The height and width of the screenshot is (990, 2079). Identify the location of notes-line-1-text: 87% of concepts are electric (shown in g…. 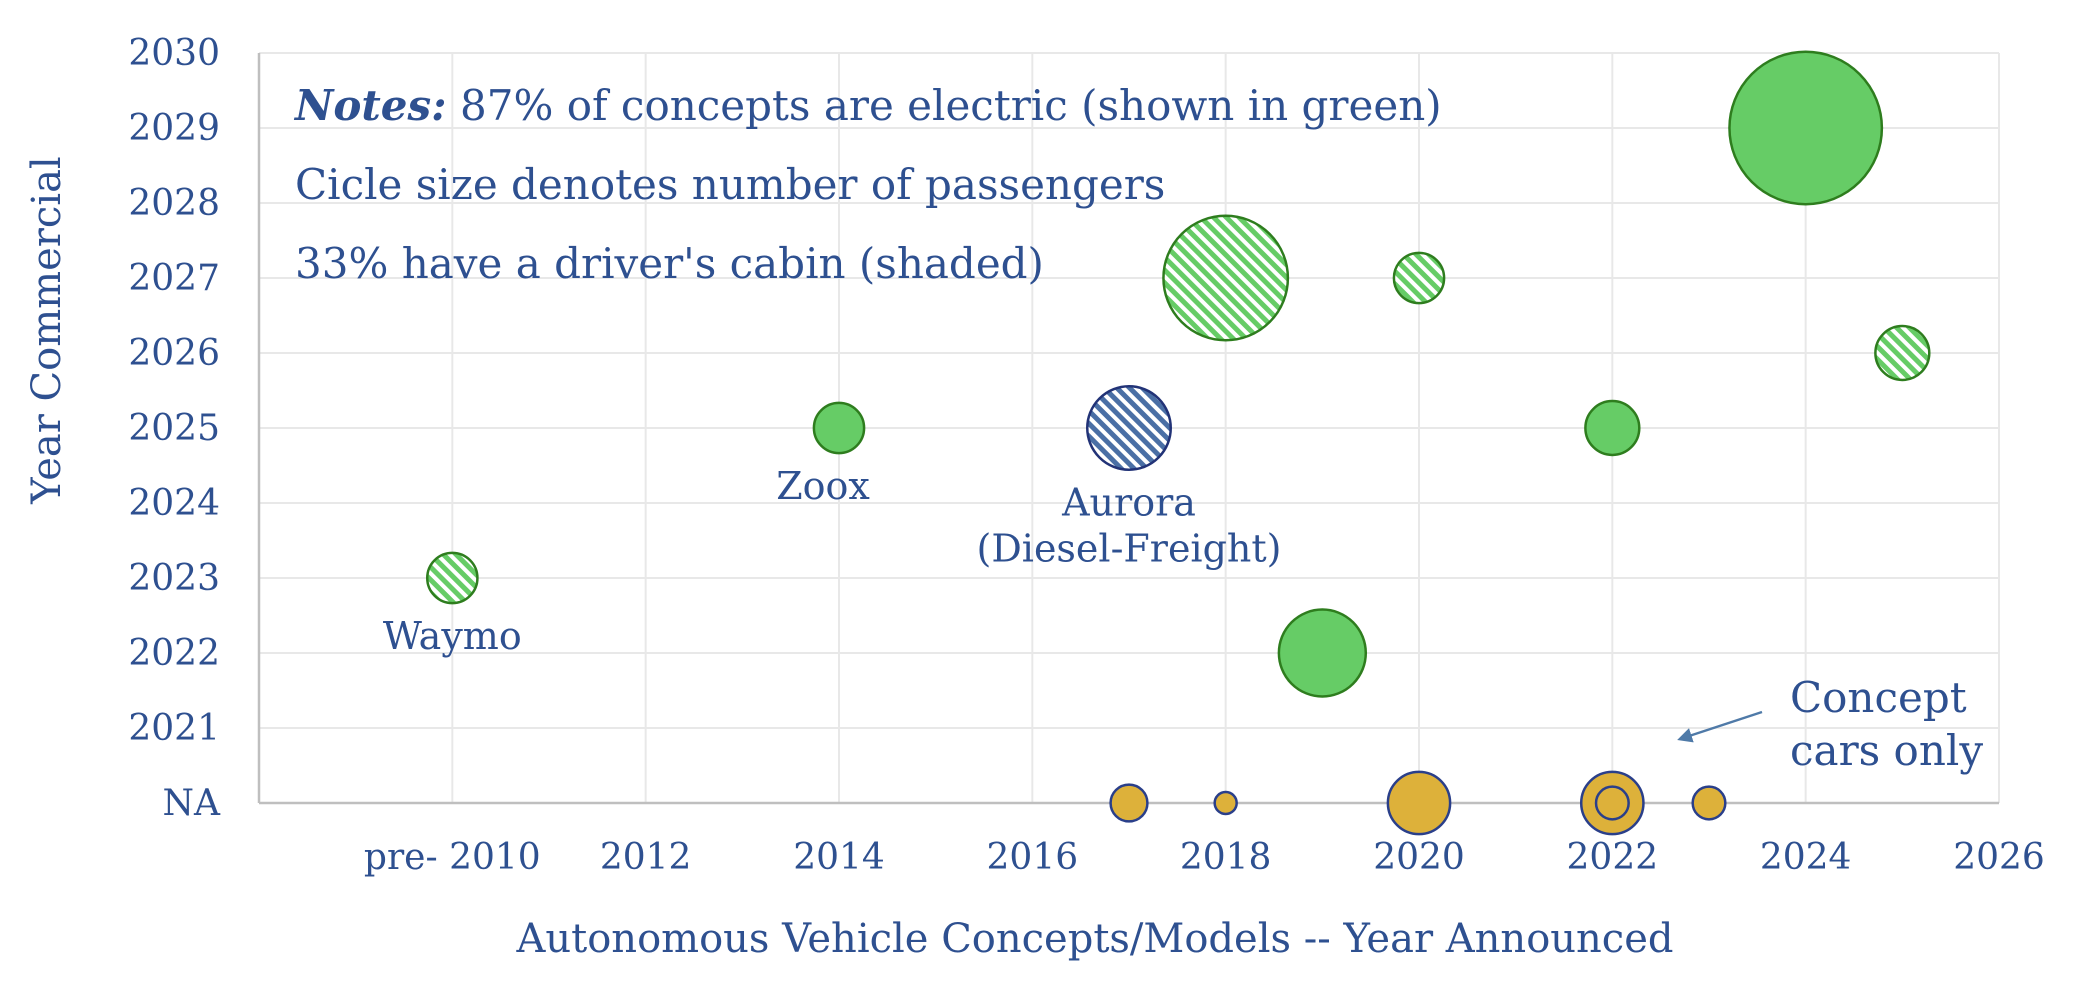
(944, 105).